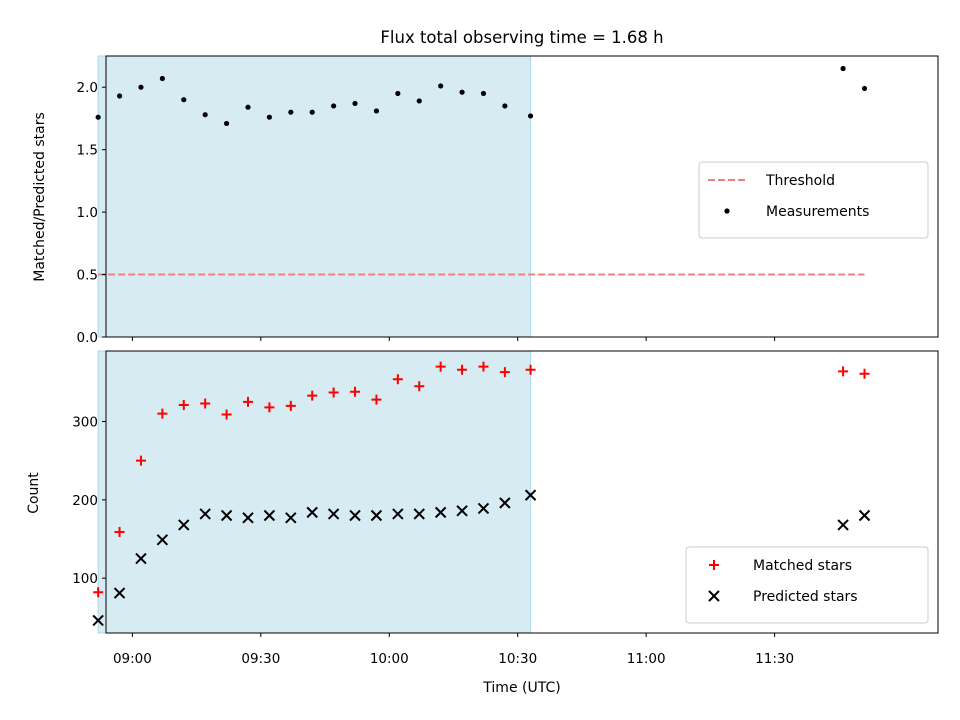  What do you see at coordinates (714, 565) in the screenshot?
I see `legend-matched-swatch` at bounding box center [714, 565].